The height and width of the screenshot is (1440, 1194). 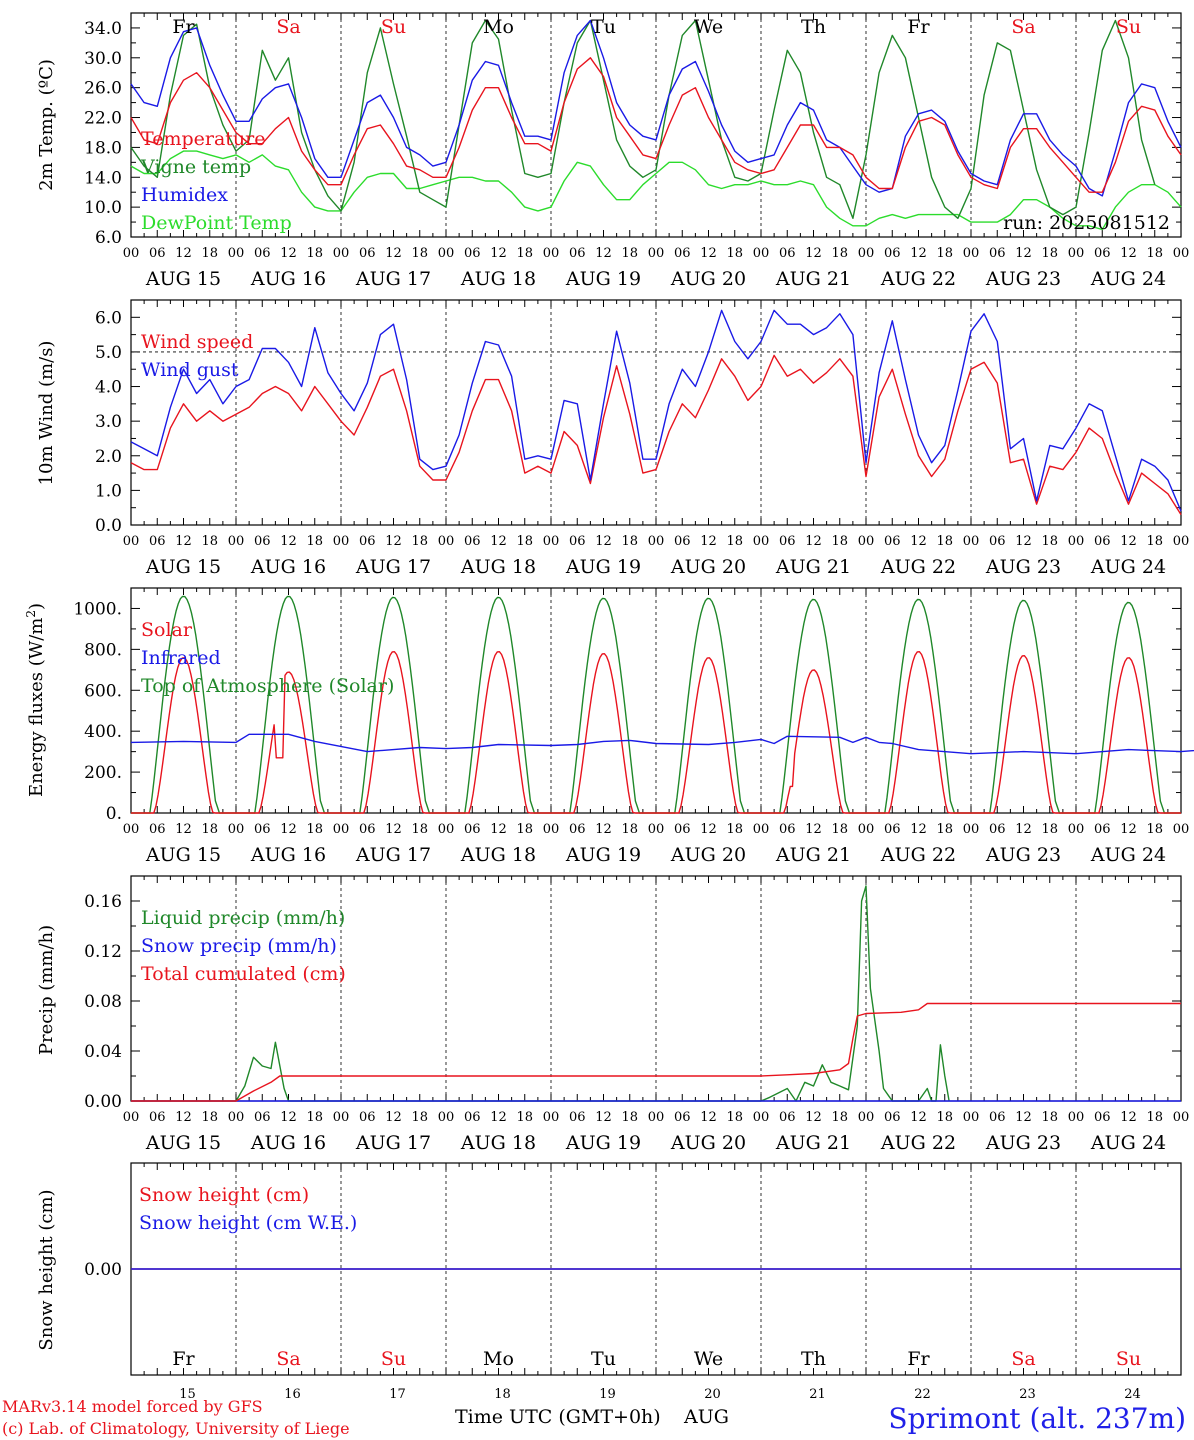 What do you see at coordinates (36, 606) in the screenshot?
I see `y-axis-title-end: )` at bounding box center [36, 606].